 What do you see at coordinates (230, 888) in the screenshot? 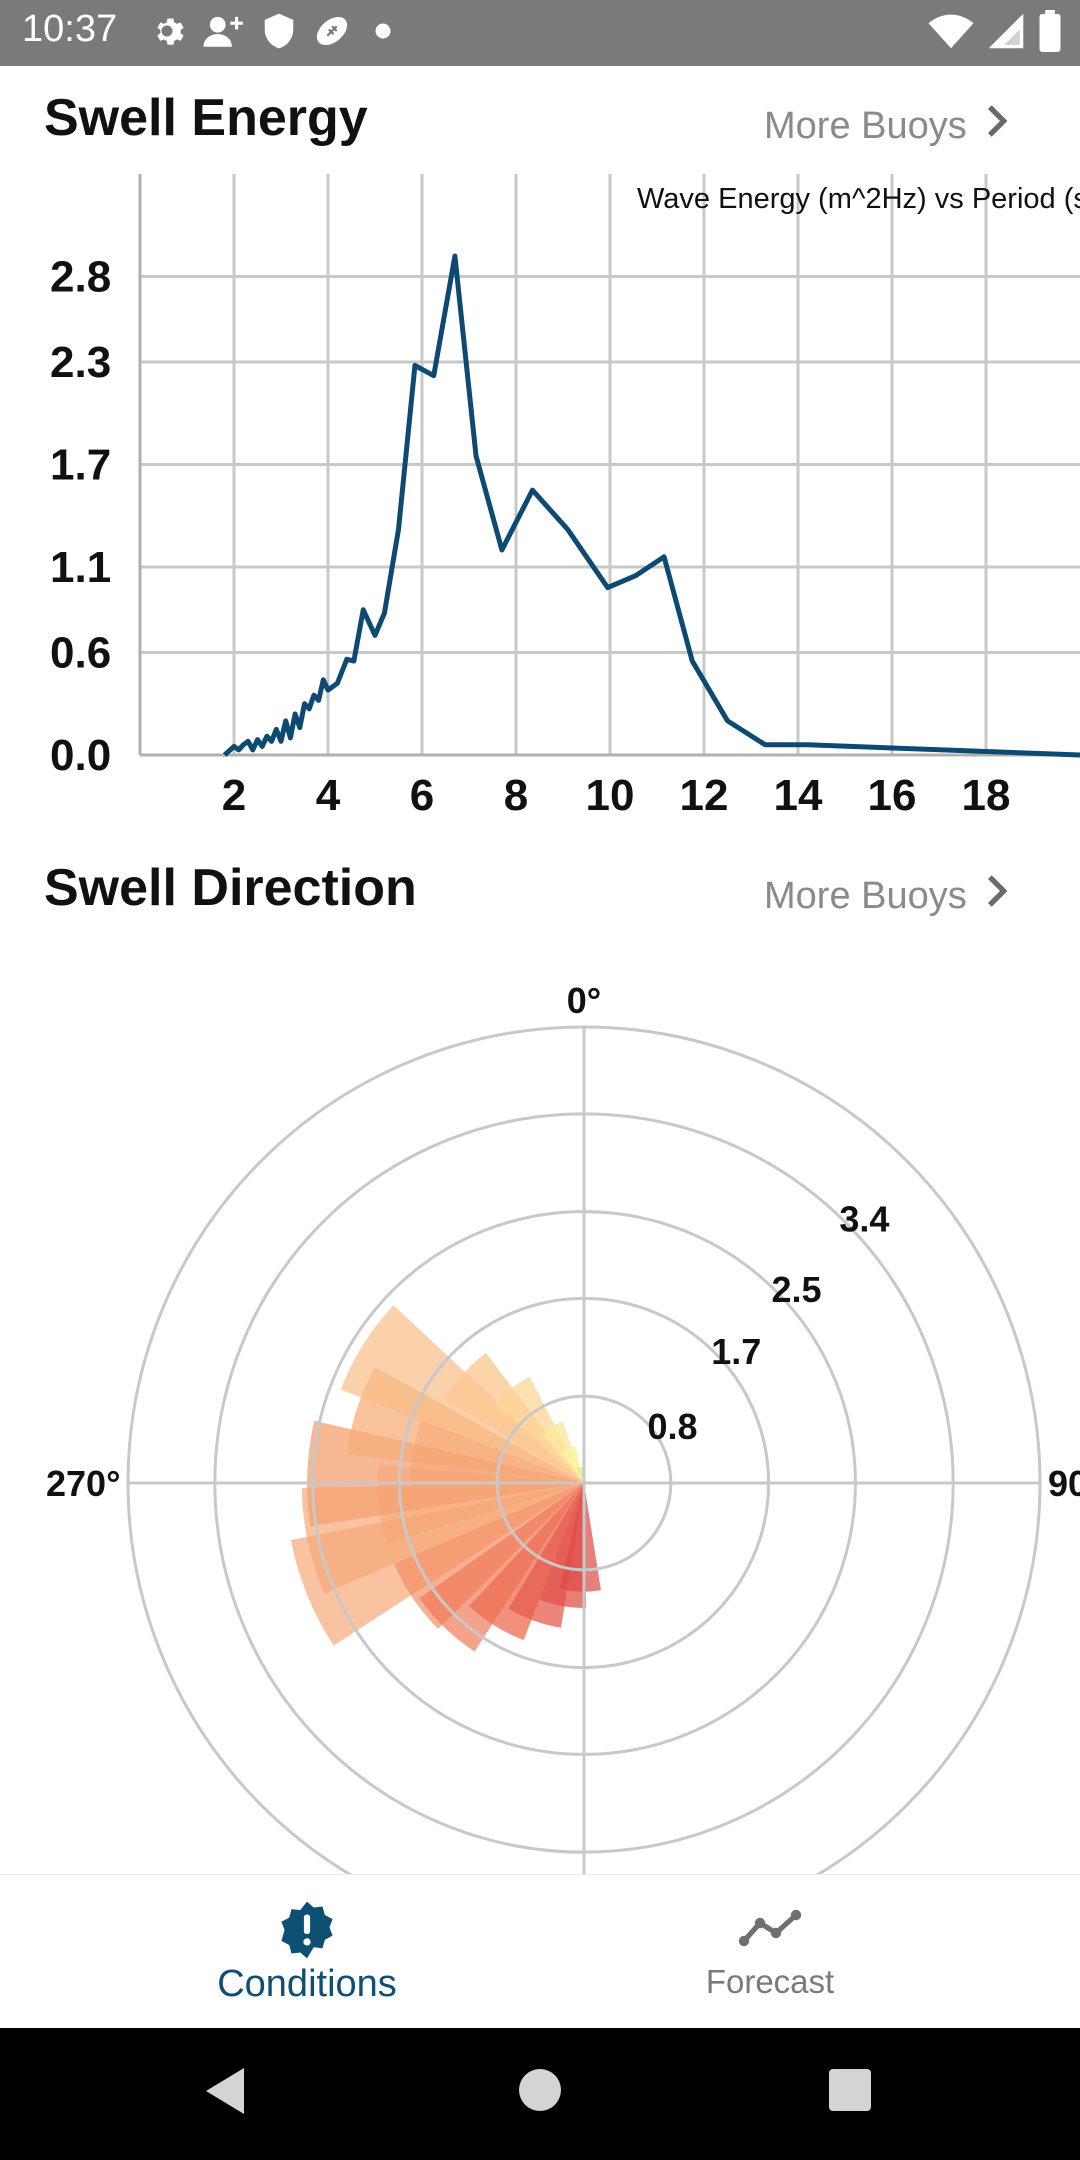
I see `swell-direction-title: Swell Direction` at bounding box center [230, 888].